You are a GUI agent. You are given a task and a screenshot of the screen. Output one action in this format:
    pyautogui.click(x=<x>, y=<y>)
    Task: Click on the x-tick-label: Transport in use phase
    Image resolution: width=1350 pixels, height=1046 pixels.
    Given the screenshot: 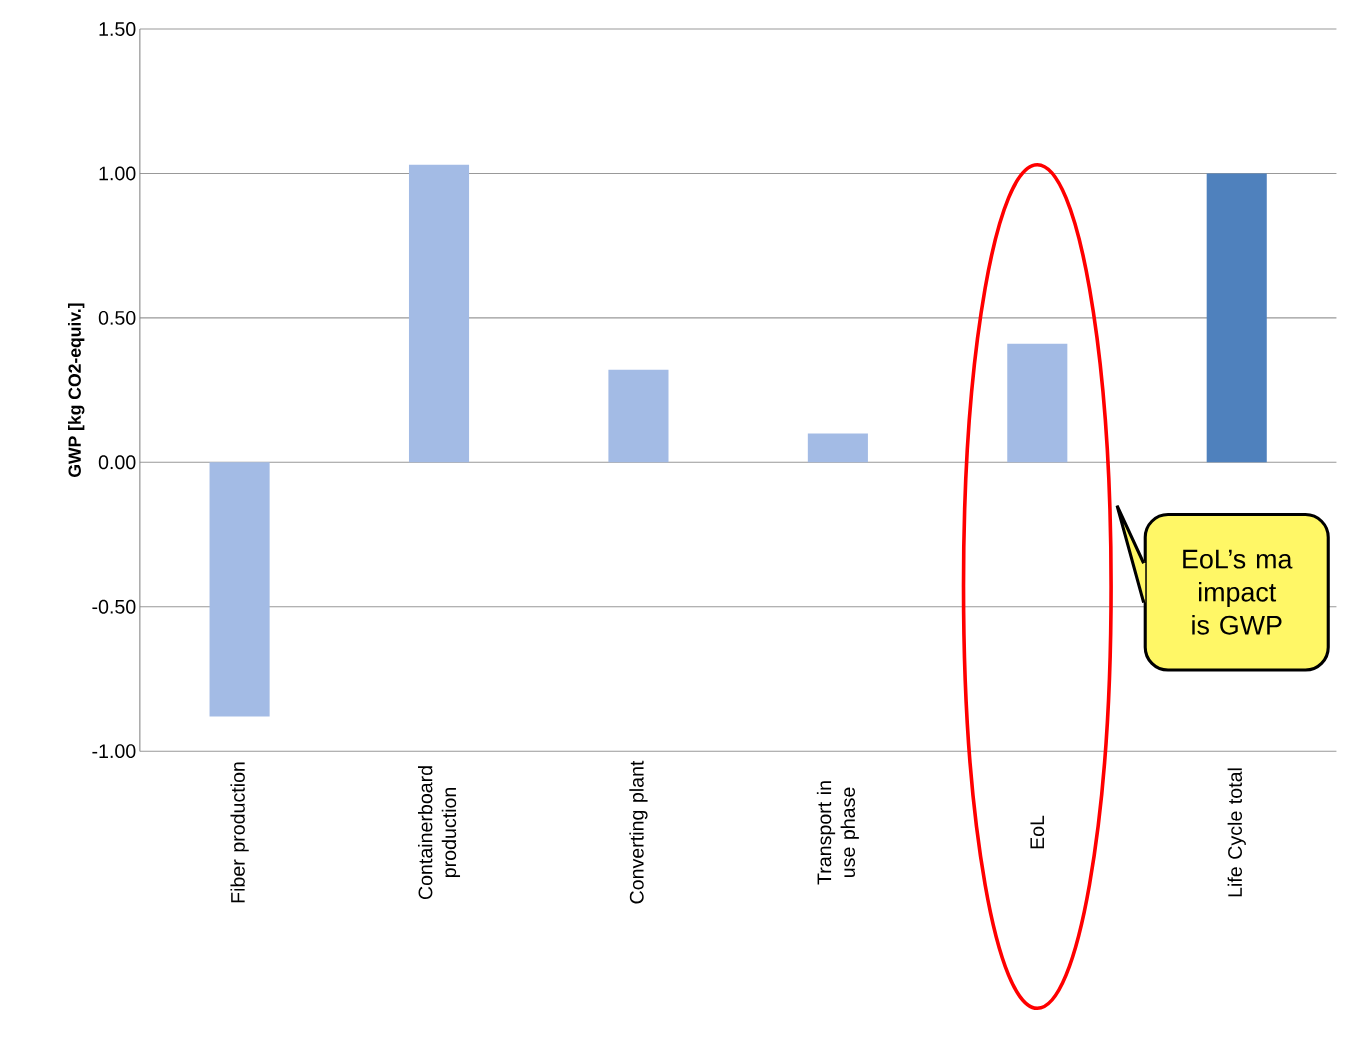 What is the action you would take?
    pyautogui.click(x=837, y=833)
    